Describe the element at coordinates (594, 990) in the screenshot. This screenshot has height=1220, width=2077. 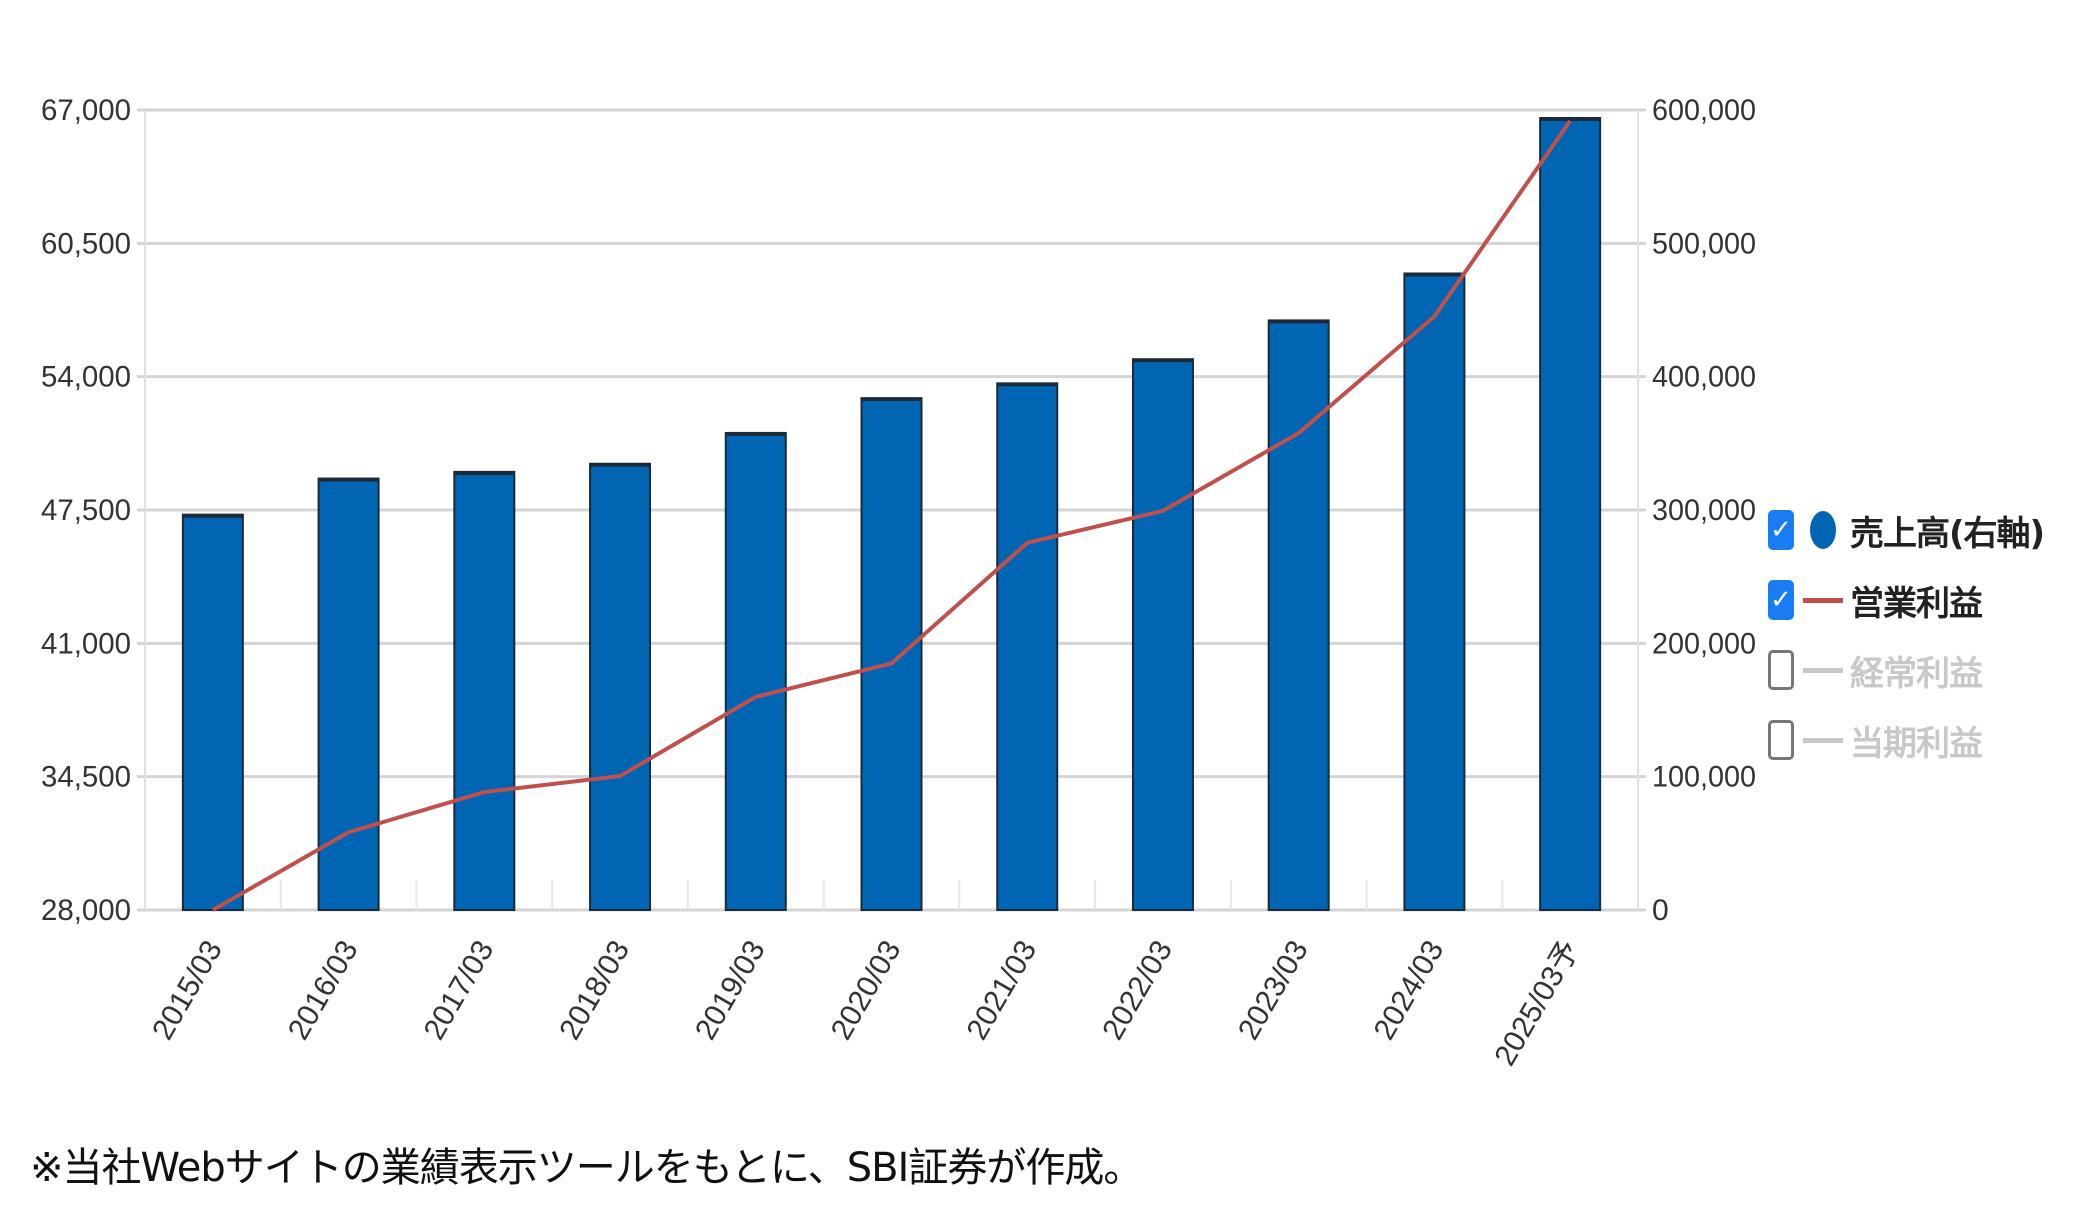
I see `x-tick-label: 2018/03` at that location.